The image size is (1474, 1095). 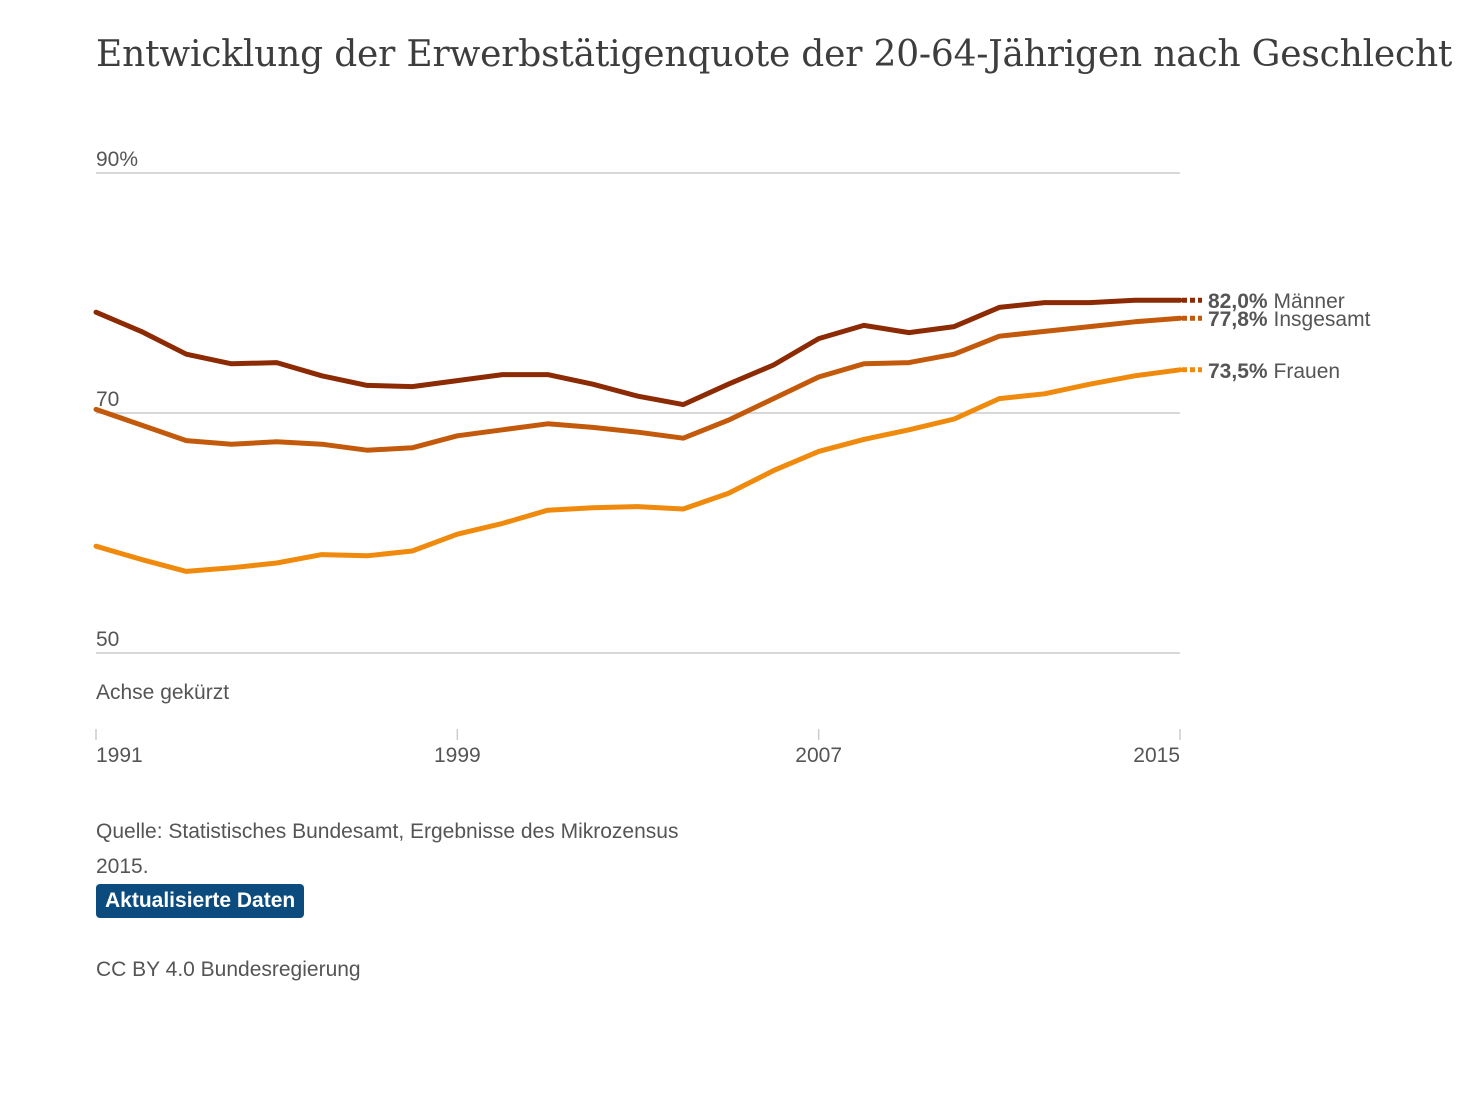 What do you see at coordinates (1156, 755) in the screenshot?
I see `x-tick-label: 2015` at bounding box center [1156, 755].